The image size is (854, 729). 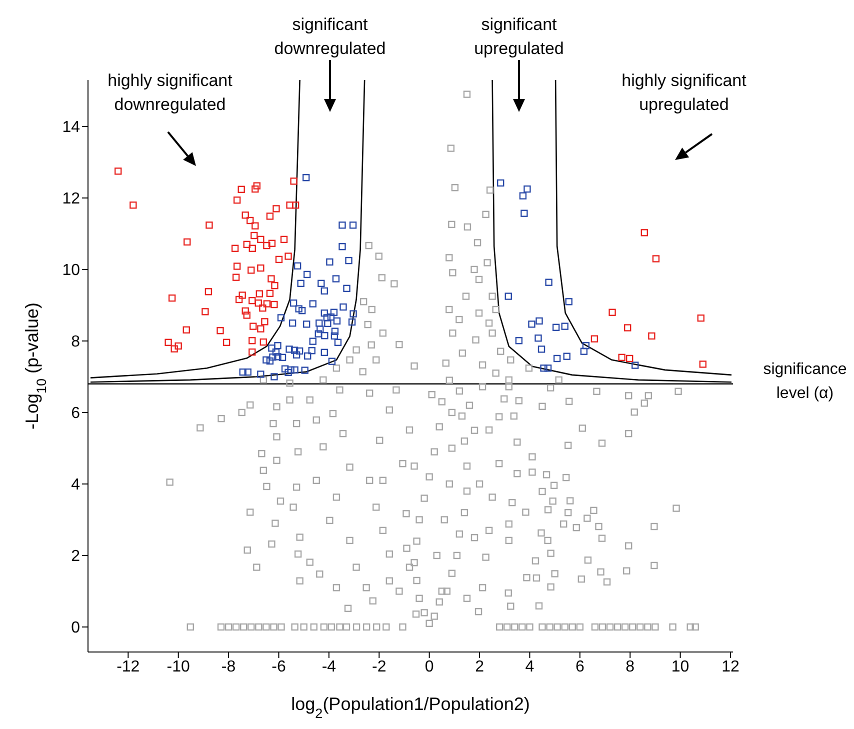 What do you see at coordinates (75, 557) in the screenshot?
I see `y-tick-label: 2` at bounding box center [75, 557].